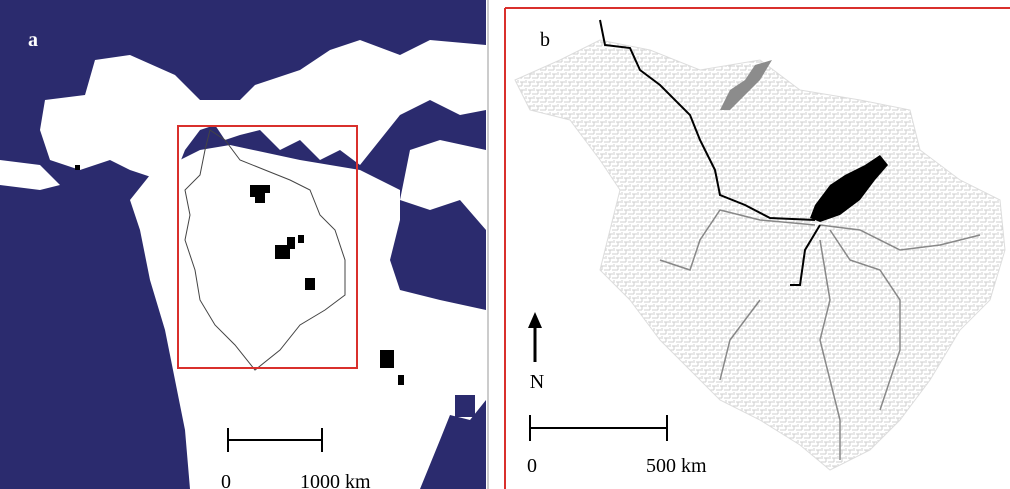 Image resolution: width=1010 pixels, height=489 pixels. Describe the element at coordinates (33, 40) in the screenshot. I see `panel-label: a` at that location.